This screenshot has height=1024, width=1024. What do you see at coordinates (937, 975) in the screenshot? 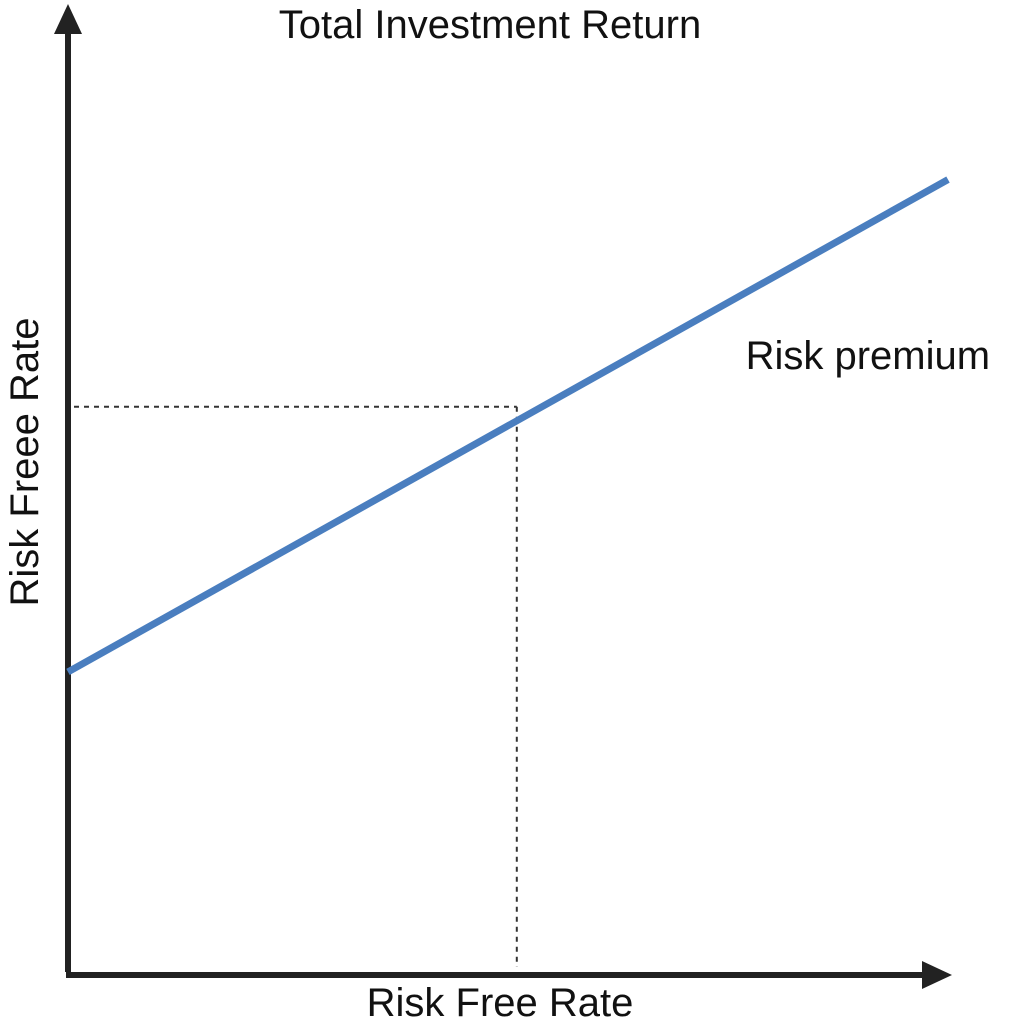
I see `x-axis-arrow` at bounding box center [937, 975].